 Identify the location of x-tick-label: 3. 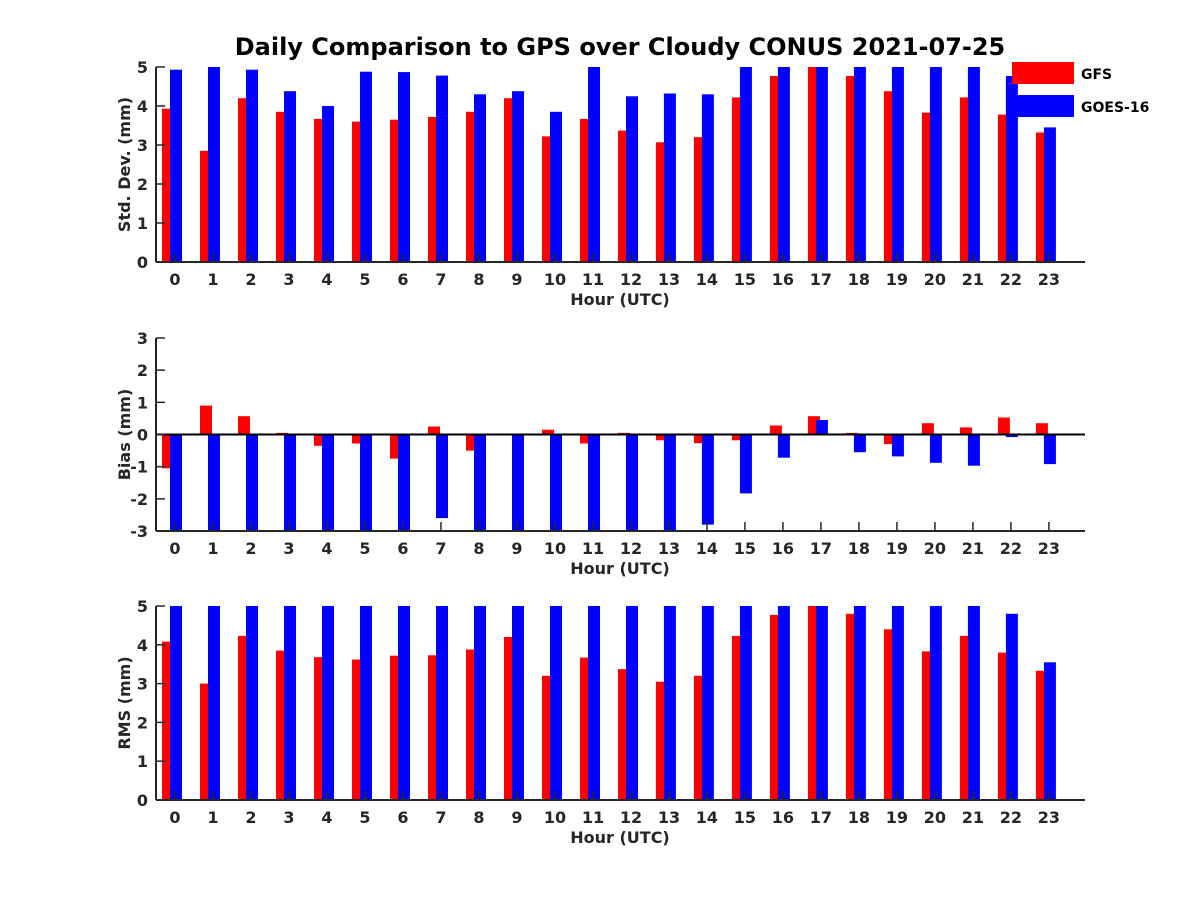
(288, 817).